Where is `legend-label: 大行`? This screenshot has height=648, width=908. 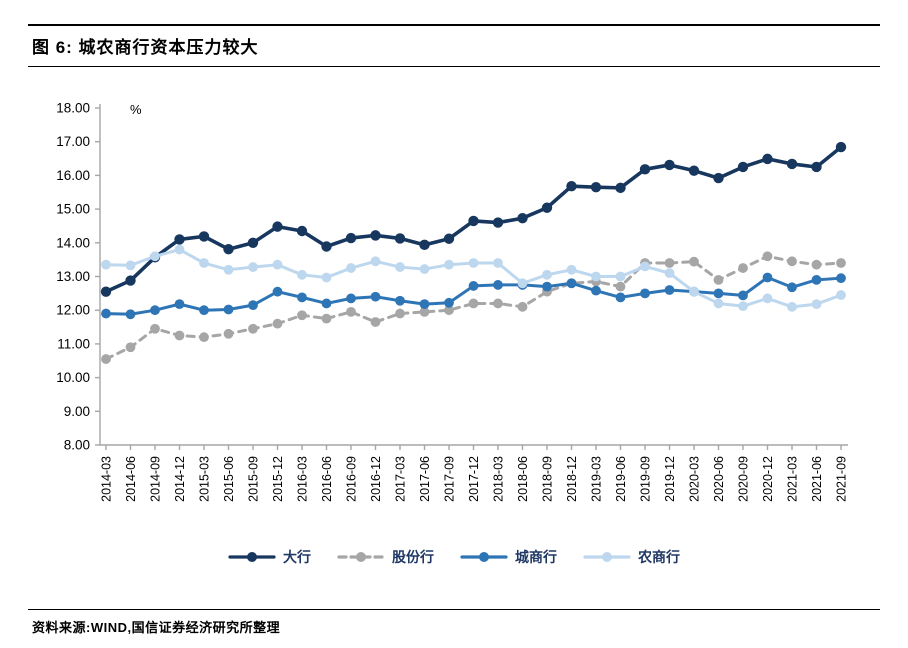
legend-label: 大行 is located at coordinates (297, 557).